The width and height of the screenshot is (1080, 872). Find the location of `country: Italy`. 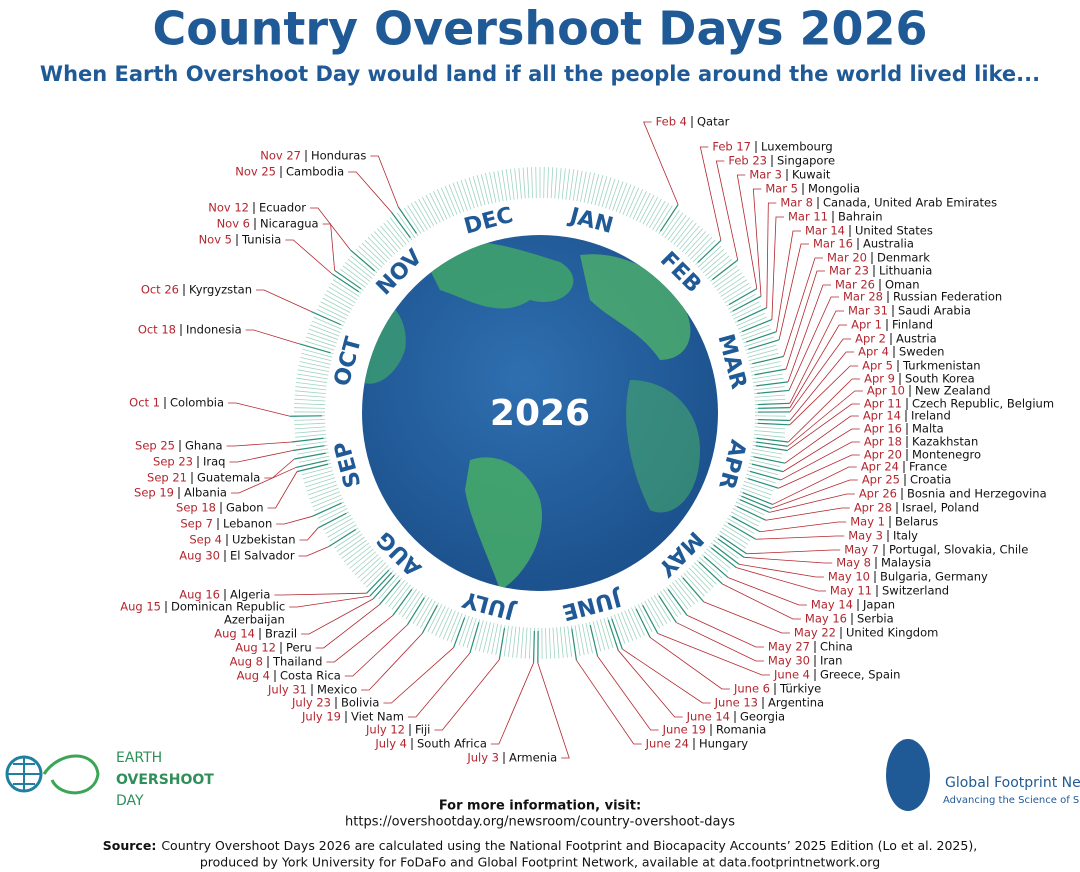

country: Italy is located at coordinates (905, 536).